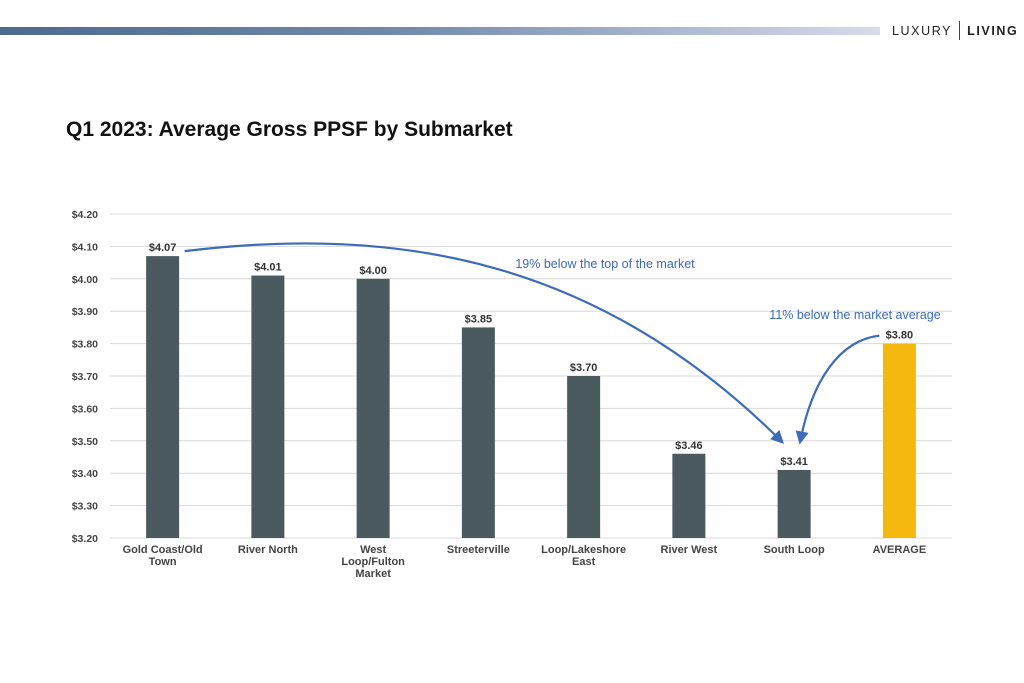  Describe the element at coordinates (289, 129) in the screenshot. I see `chart-title: Q1 2023: Average Gross PPSF by Submarket` at that location.